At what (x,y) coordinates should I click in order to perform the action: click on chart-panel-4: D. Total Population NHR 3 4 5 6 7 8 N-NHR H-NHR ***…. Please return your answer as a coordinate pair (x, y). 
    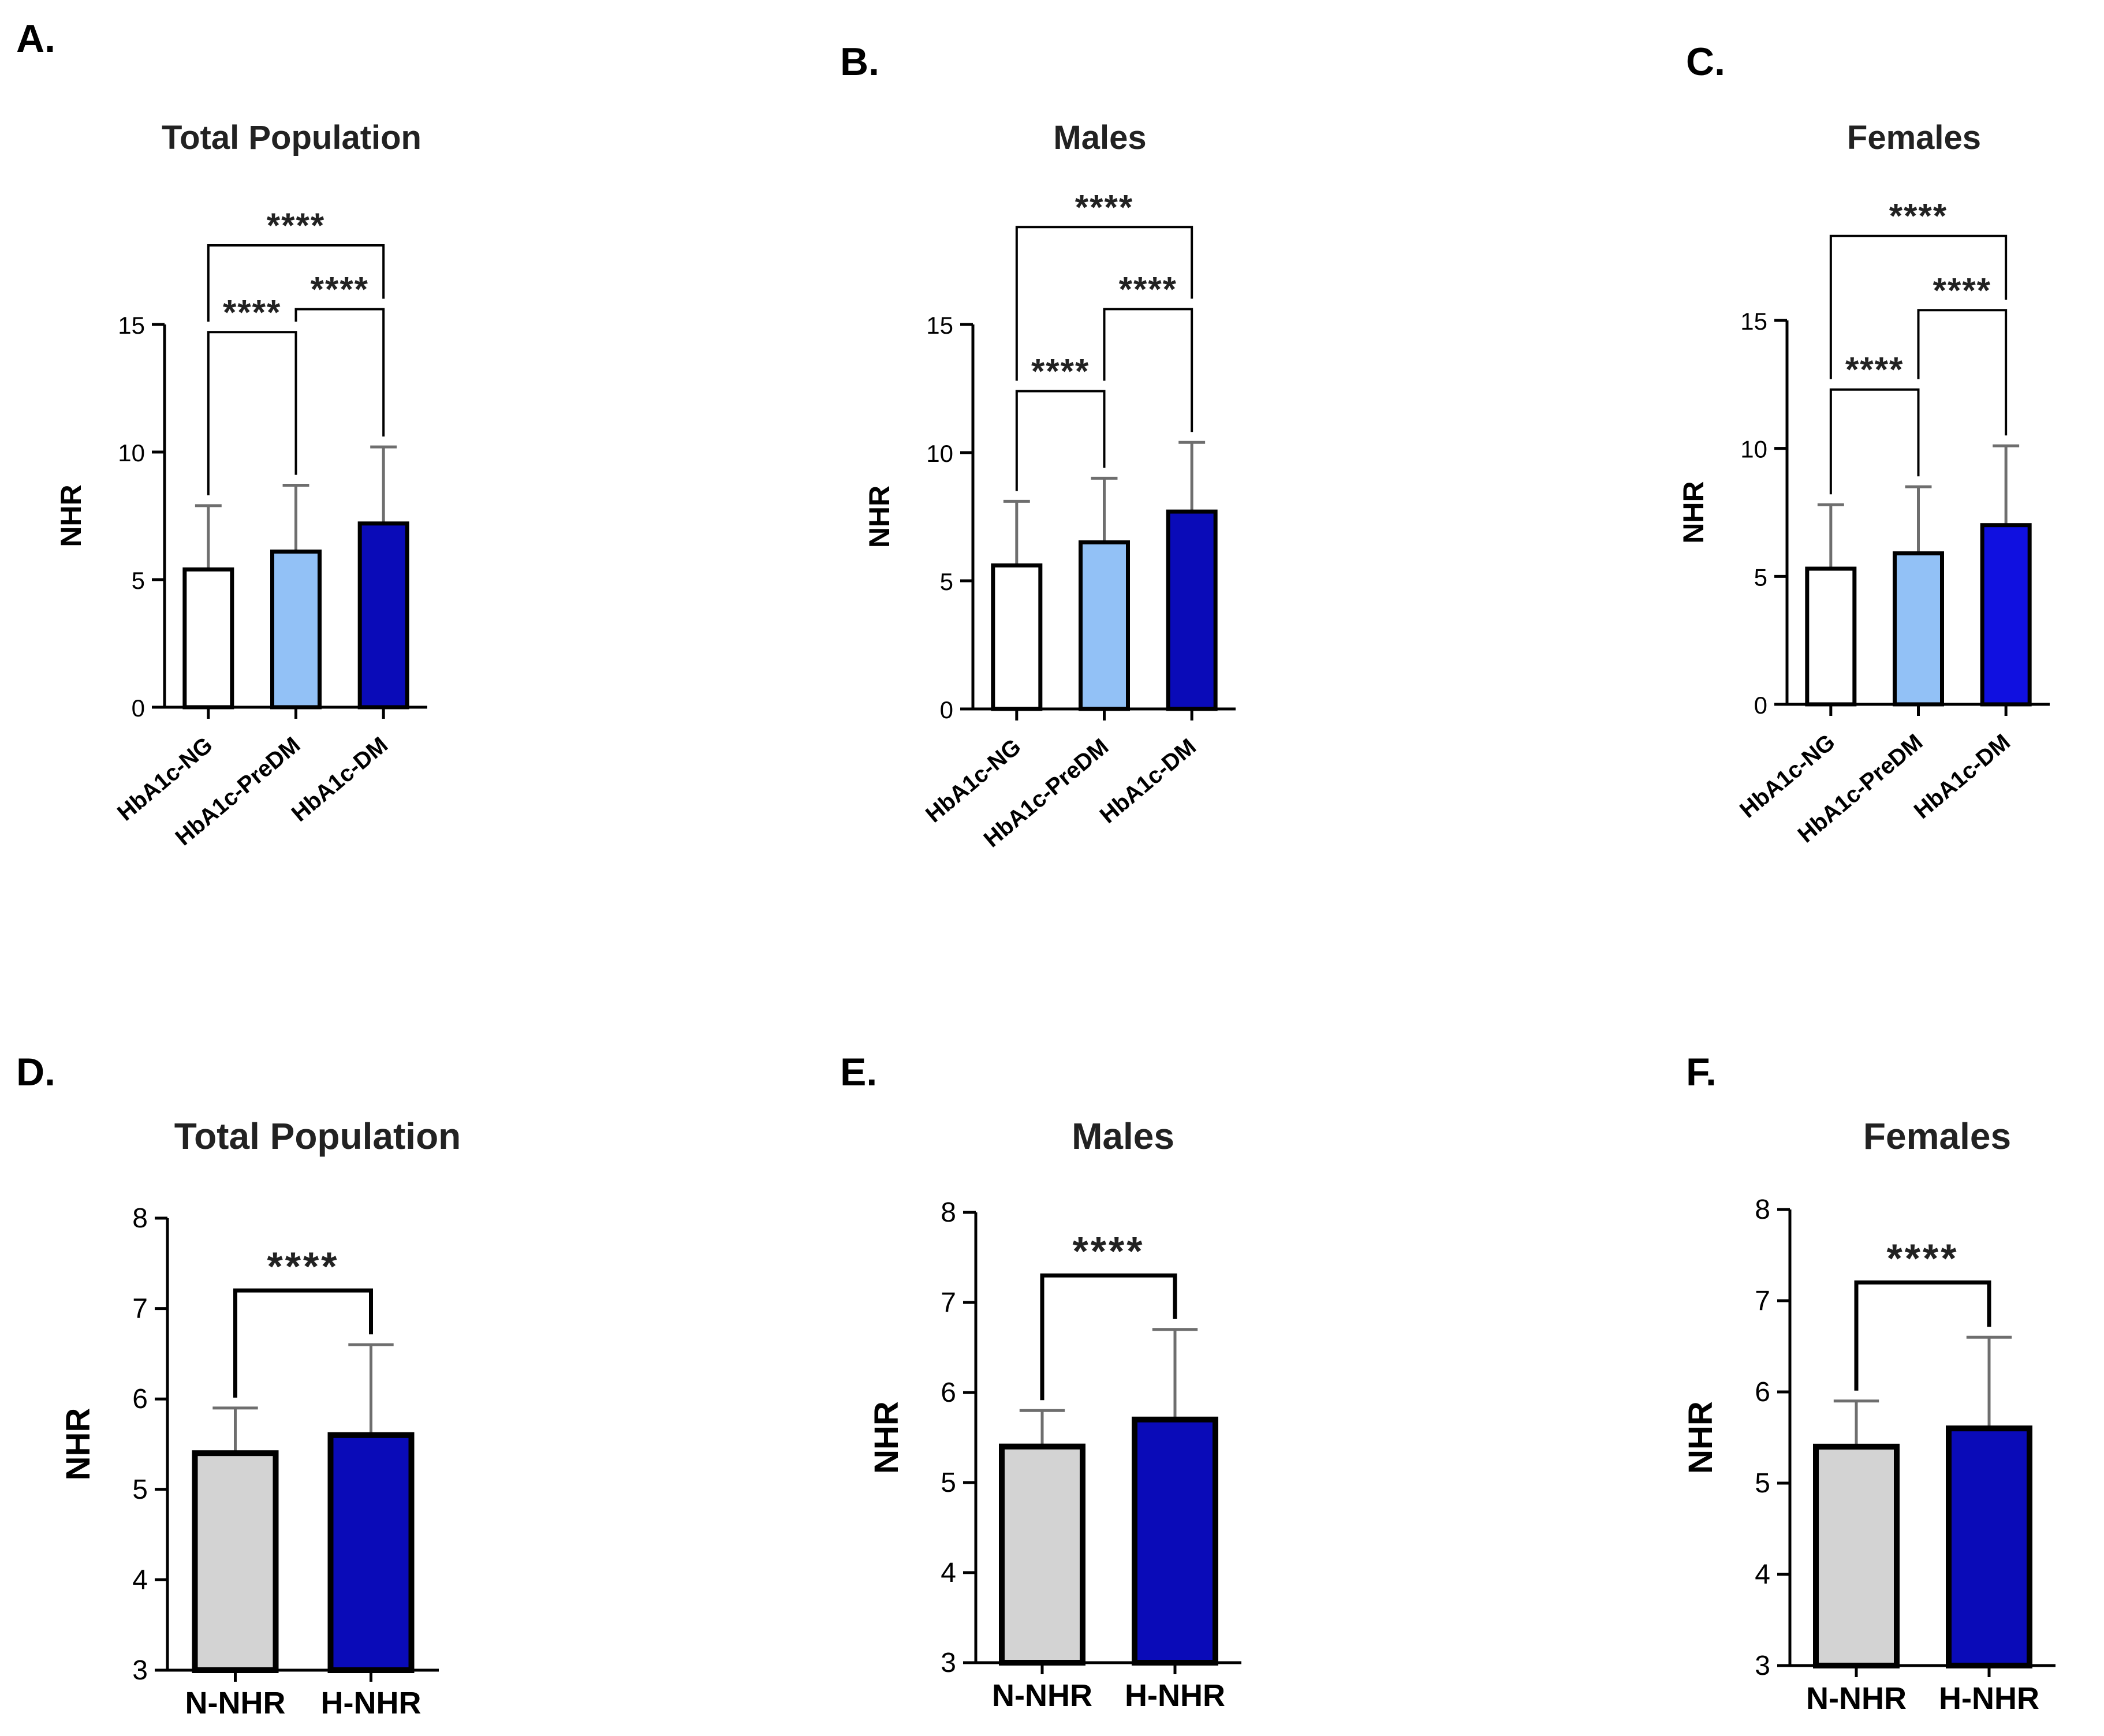
    Looking at the image, I should click on (239, 1385).